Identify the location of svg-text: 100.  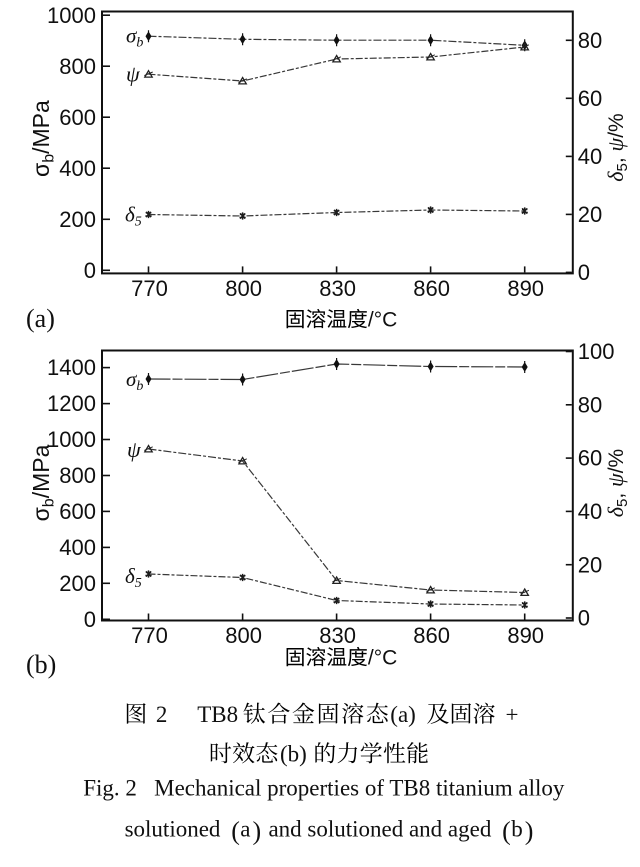
(596, 351).